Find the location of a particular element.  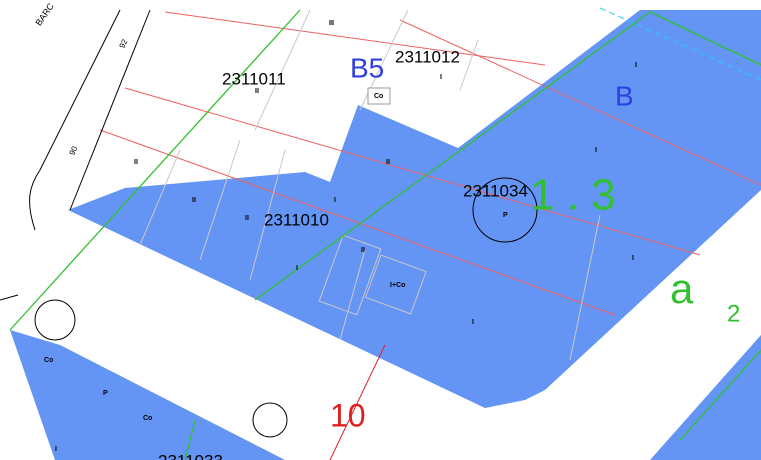

parcel-id: 2311011 is located at coordinates (254, 78).